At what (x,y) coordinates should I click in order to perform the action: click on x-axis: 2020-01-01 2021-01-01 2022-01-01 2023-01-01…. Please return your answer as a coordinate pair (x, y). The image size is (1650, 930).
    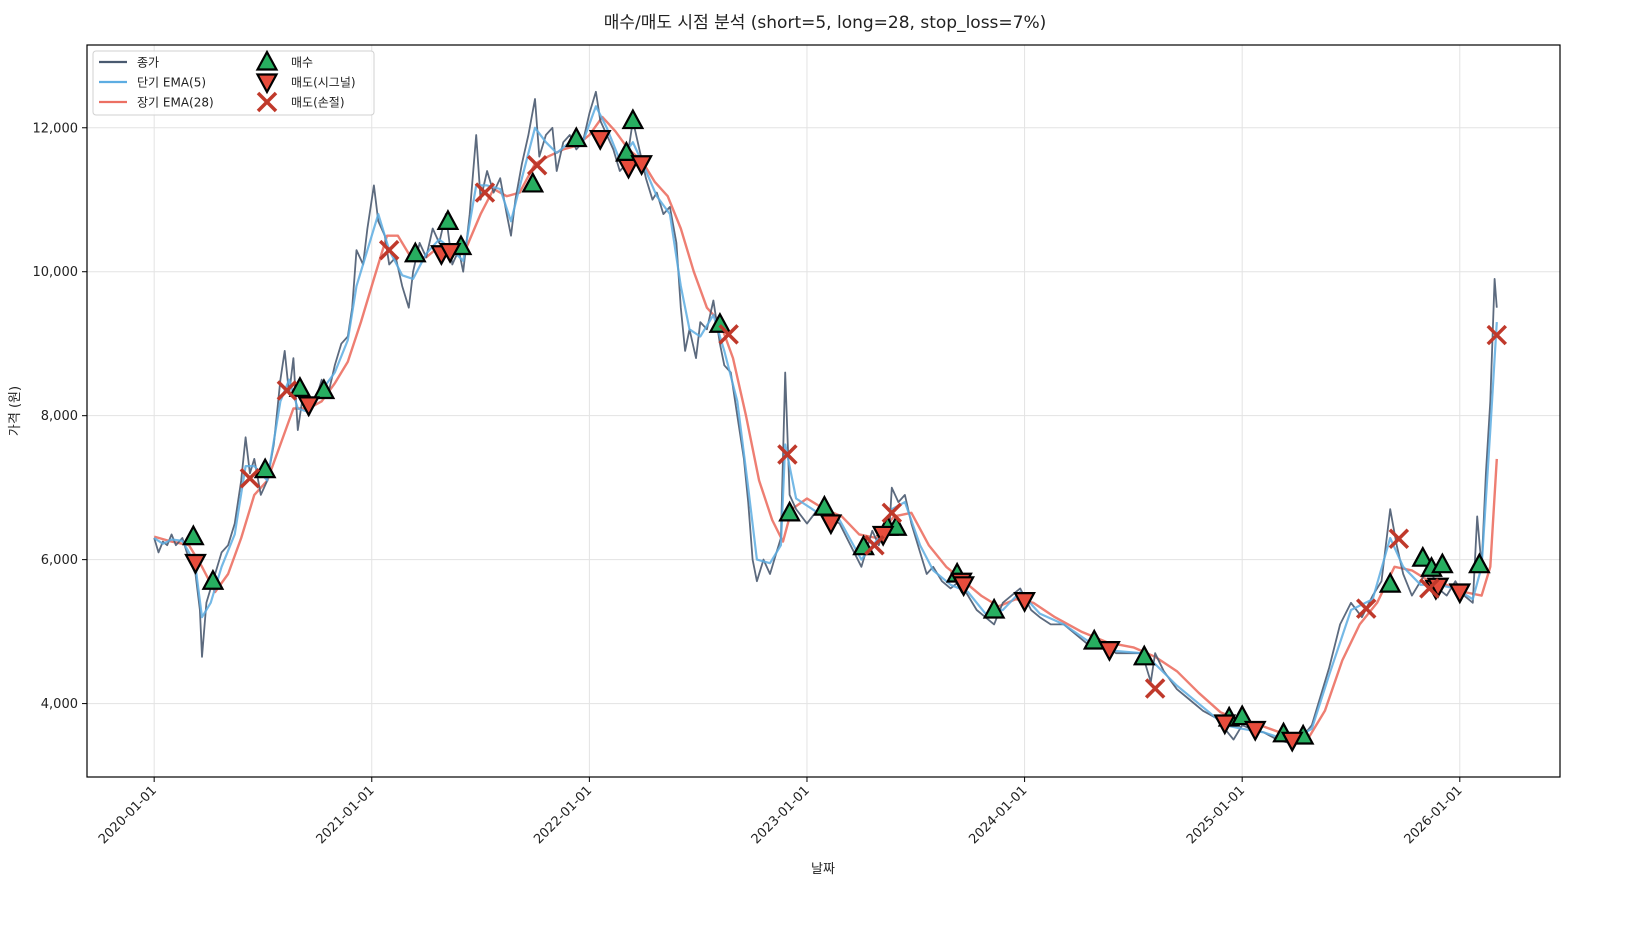
    Looking at the image, I should click on (781, 812).